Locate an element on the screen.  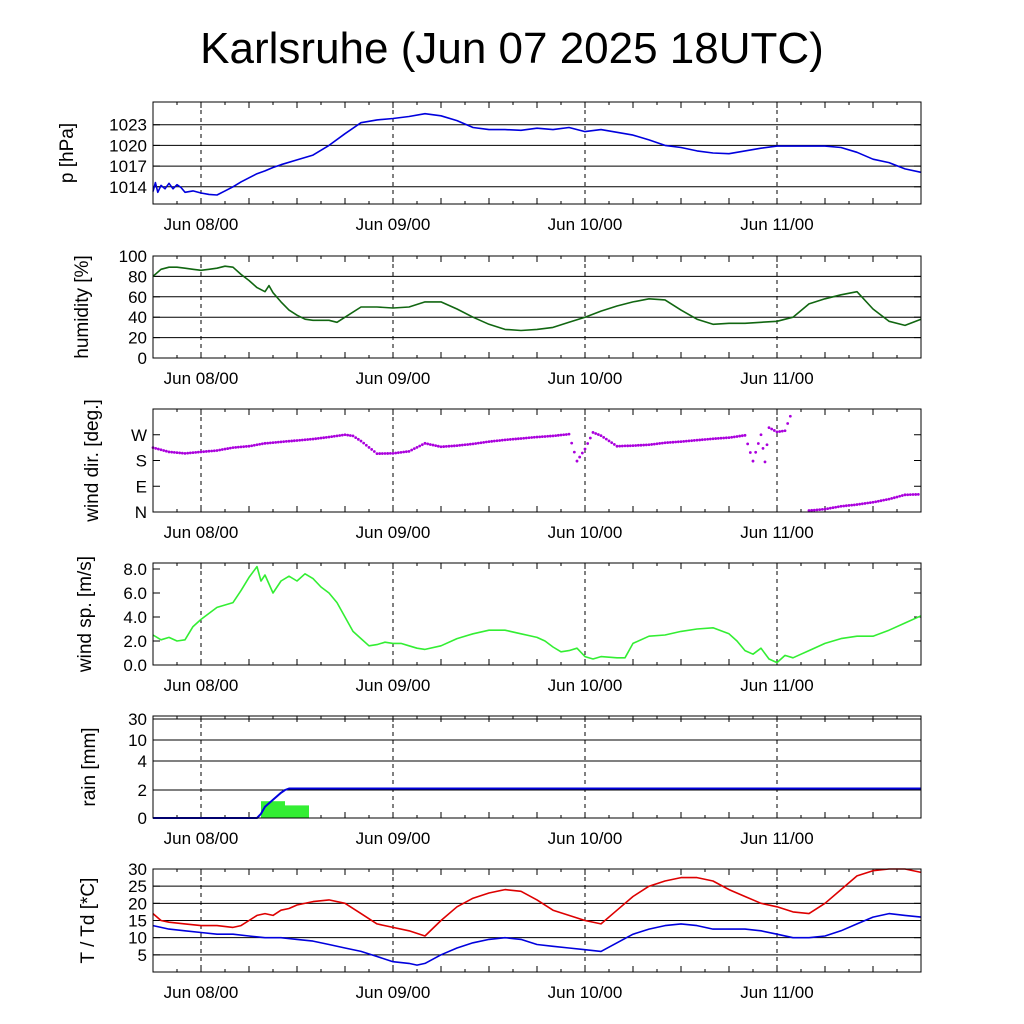
plot-frame is located at coordinates (537, 767).